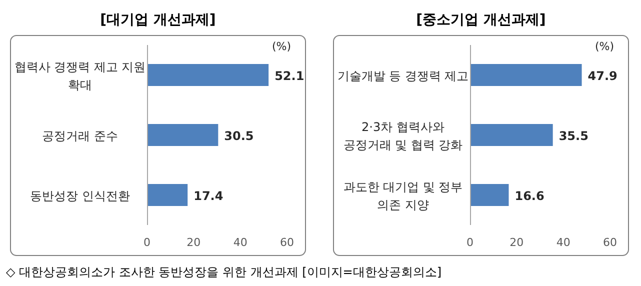  What do you see at coordinates (80, 136) in the screenshot?
I see `y-tick-label: 공정거래 준수` at bounding box center [80, 136].